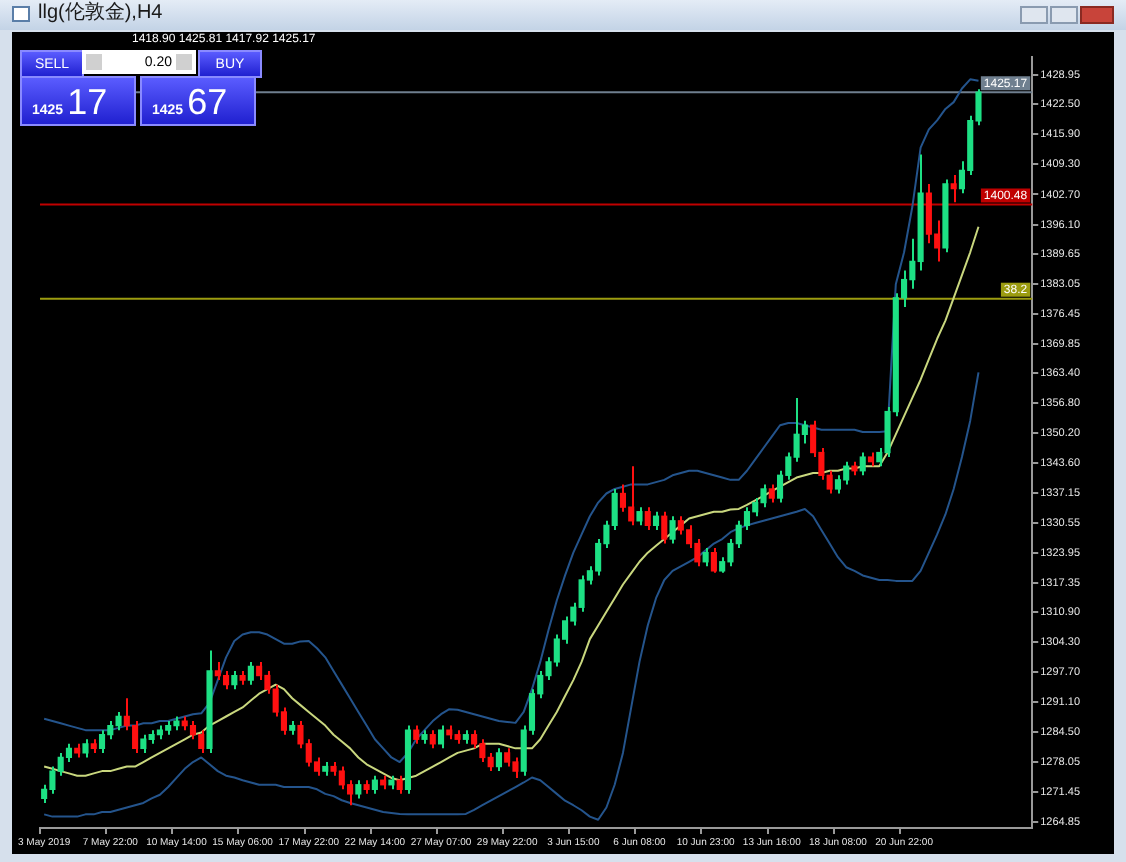 This screenshot has height=862, width=1126. What do you see at coordinates (207, 103) in the screenshot?
I see `annotation: 67` at bounding box center [207, 103].